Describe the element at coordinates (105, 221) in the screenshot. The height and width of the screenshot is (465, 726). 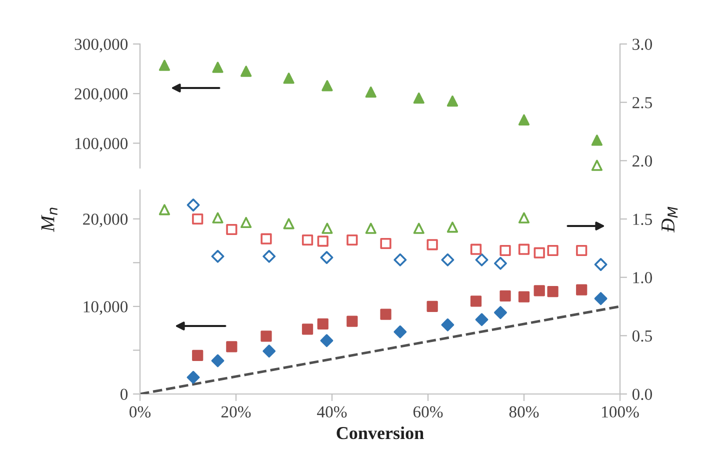
I see `y-tick-label: 20,000` at that location.